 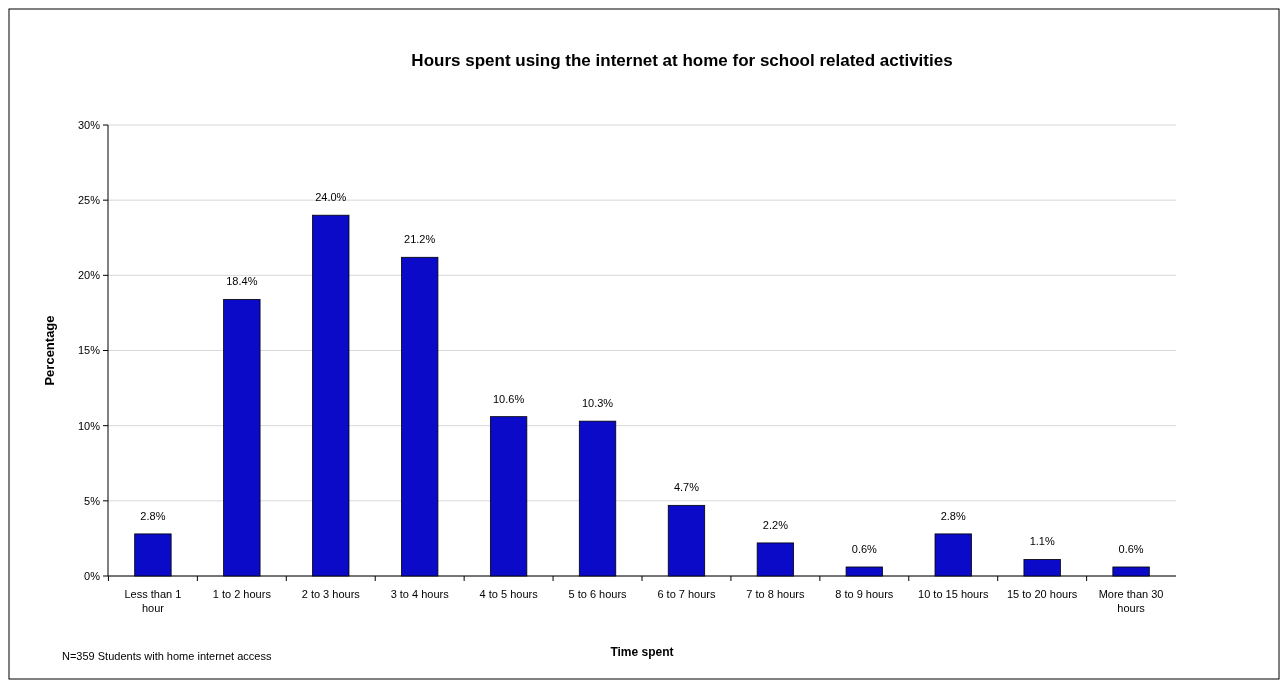 I want to click on x-tick-label: 7 to 8 hours, so click(x=775, y=594).